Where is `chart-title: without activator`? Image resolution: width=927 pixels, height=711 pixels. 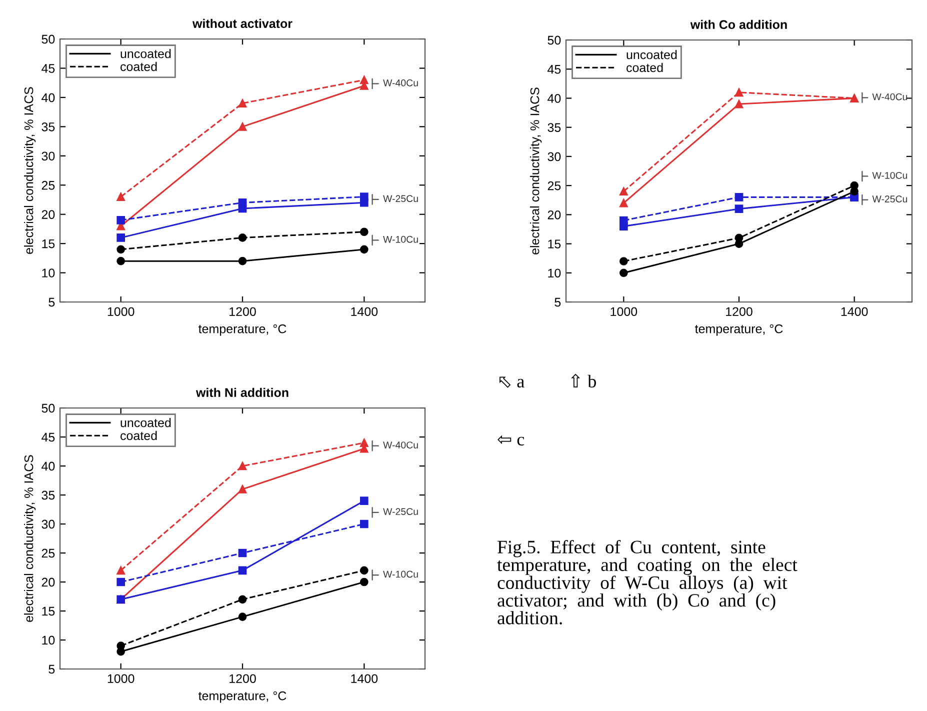 chart-title: without activator is located at coordinates (242, 23).